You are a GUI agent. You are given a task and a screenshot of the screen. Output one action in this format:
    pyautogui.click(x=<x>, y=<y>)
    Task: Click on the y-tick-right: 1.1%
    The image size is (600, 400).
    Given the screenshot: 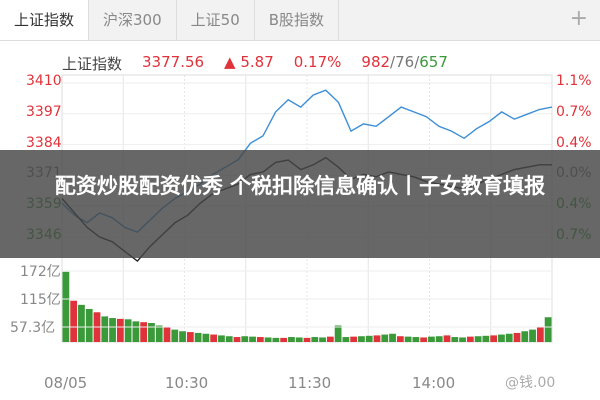 What is the action you would take?
    pyautogui.click(x=574, y=81)
    